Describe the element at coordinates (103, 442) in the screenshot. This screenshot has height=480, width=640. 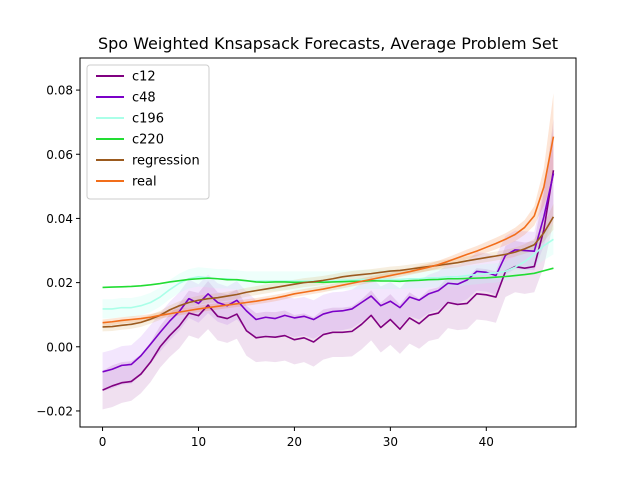
I see `x-tick-label: 0` at that location.